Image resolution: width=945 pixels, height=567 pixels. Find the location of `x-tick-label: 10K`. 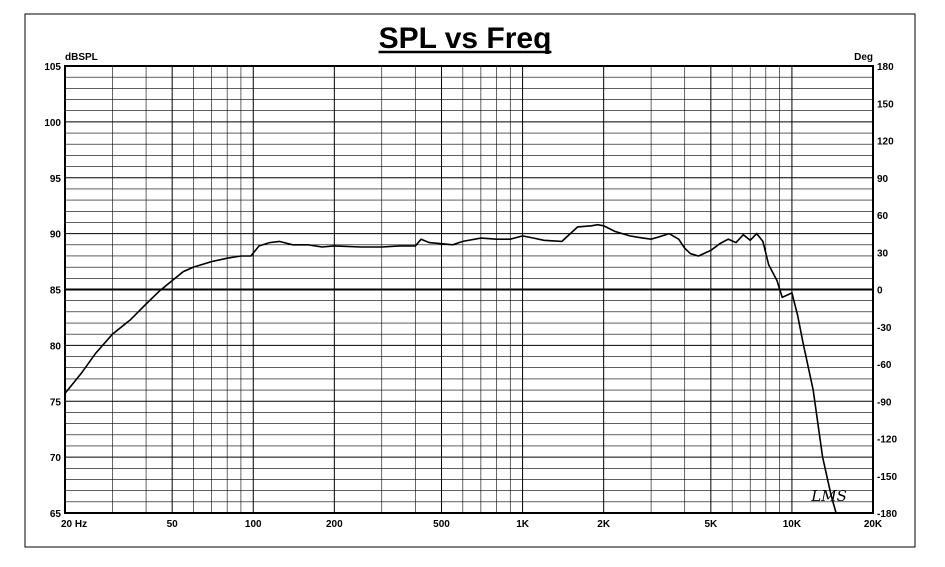

x-tick-label: 10K is located at coordinates (792, 524).